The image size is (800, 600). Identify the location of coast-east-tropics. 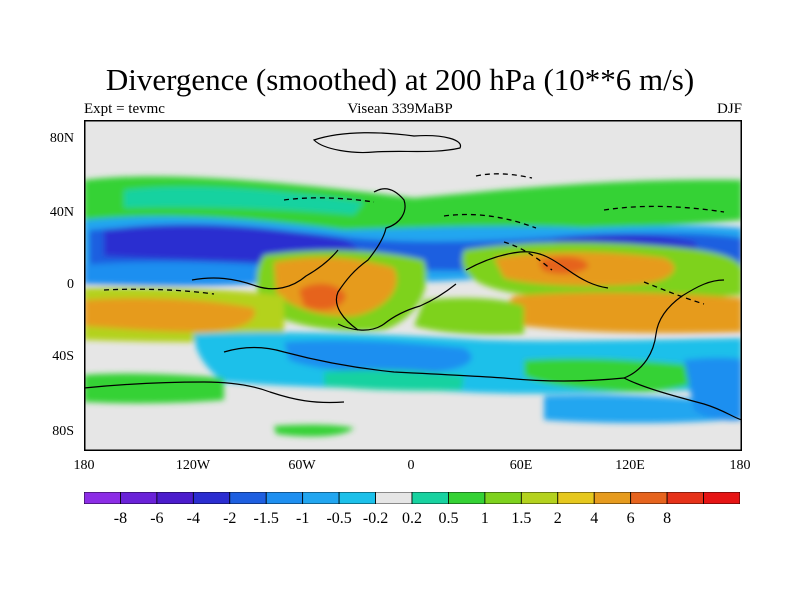
(537, 270).